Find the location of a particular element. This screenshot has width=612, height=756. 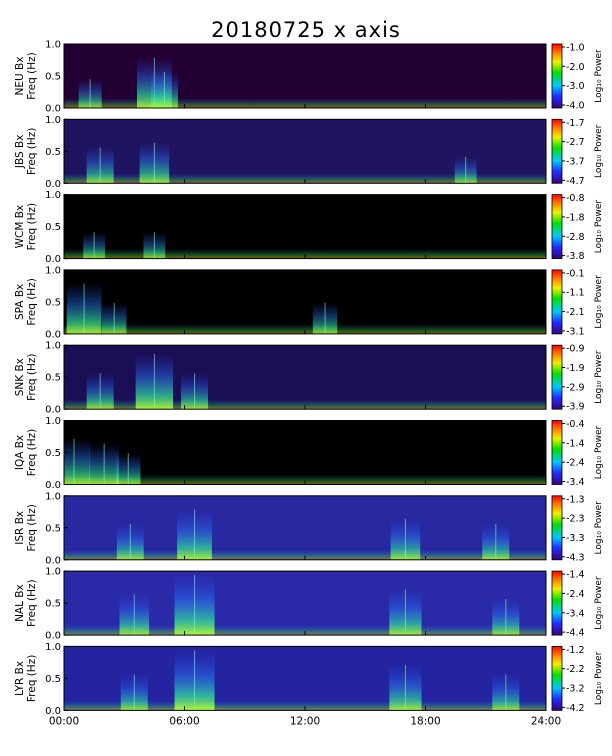

station-label: LYR Bx is located at coordinates (20, 678).